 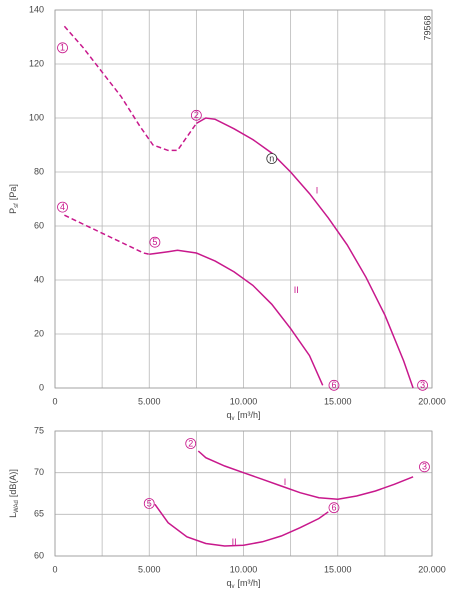 What do you see at coordinates (17, 506) in the screenshot?
I see `y-label-sub: WAd` at bounding box center [17, 506].